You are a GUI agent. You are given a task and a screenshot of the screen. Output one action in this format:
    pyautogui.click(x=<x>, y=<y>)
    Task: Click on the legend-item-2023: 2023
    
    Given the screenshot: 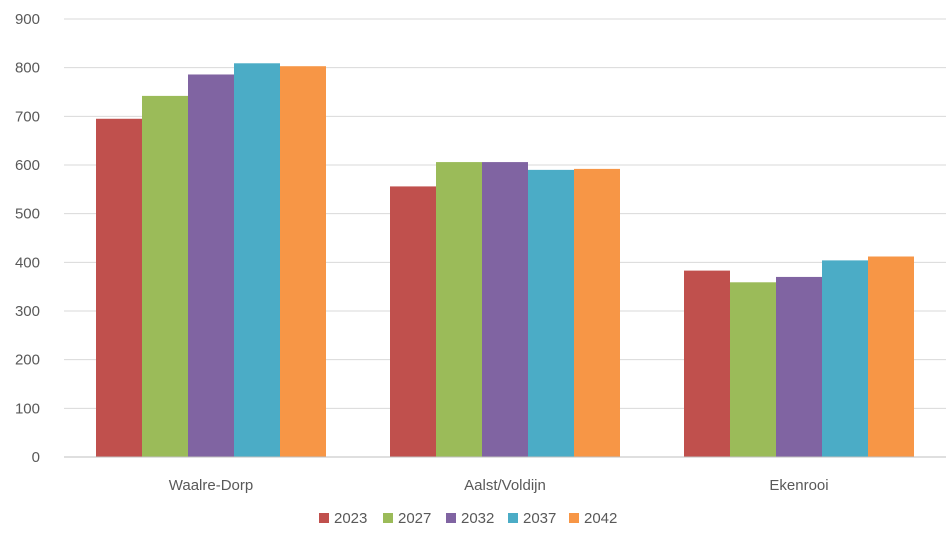 What is the action you would take?
    pyautogui.click(x=343, y=518)
    